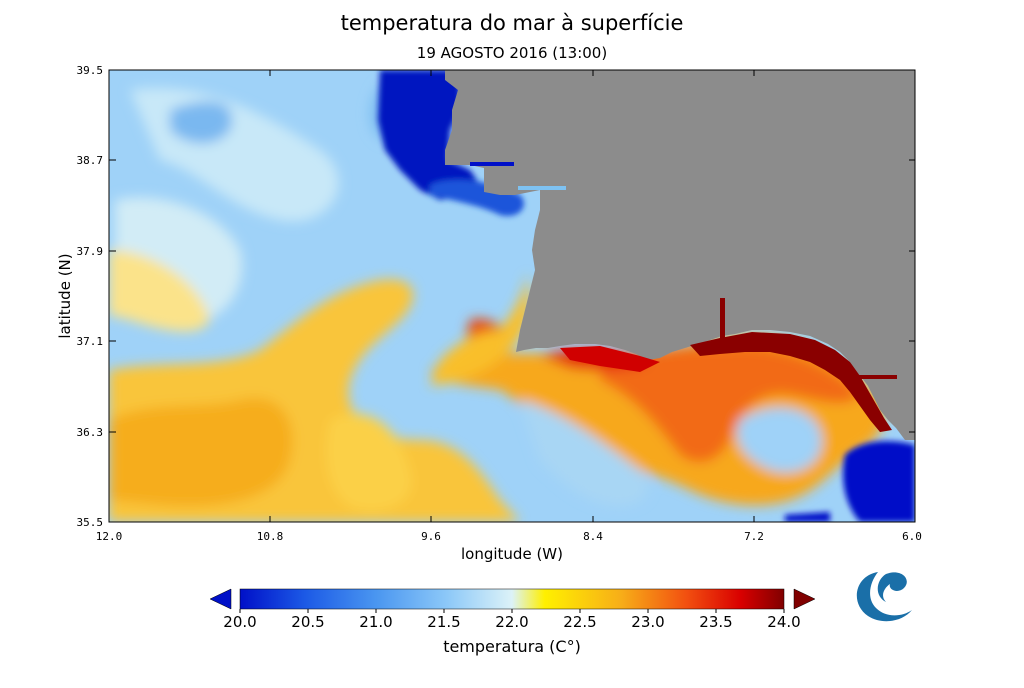 Image resolution: width=1024 pixels, height=688 pixels. What do you see at coordinates (90, 341) in the screenshot?
I see `y-tick: 37.1` at bounding box center [90, 341].